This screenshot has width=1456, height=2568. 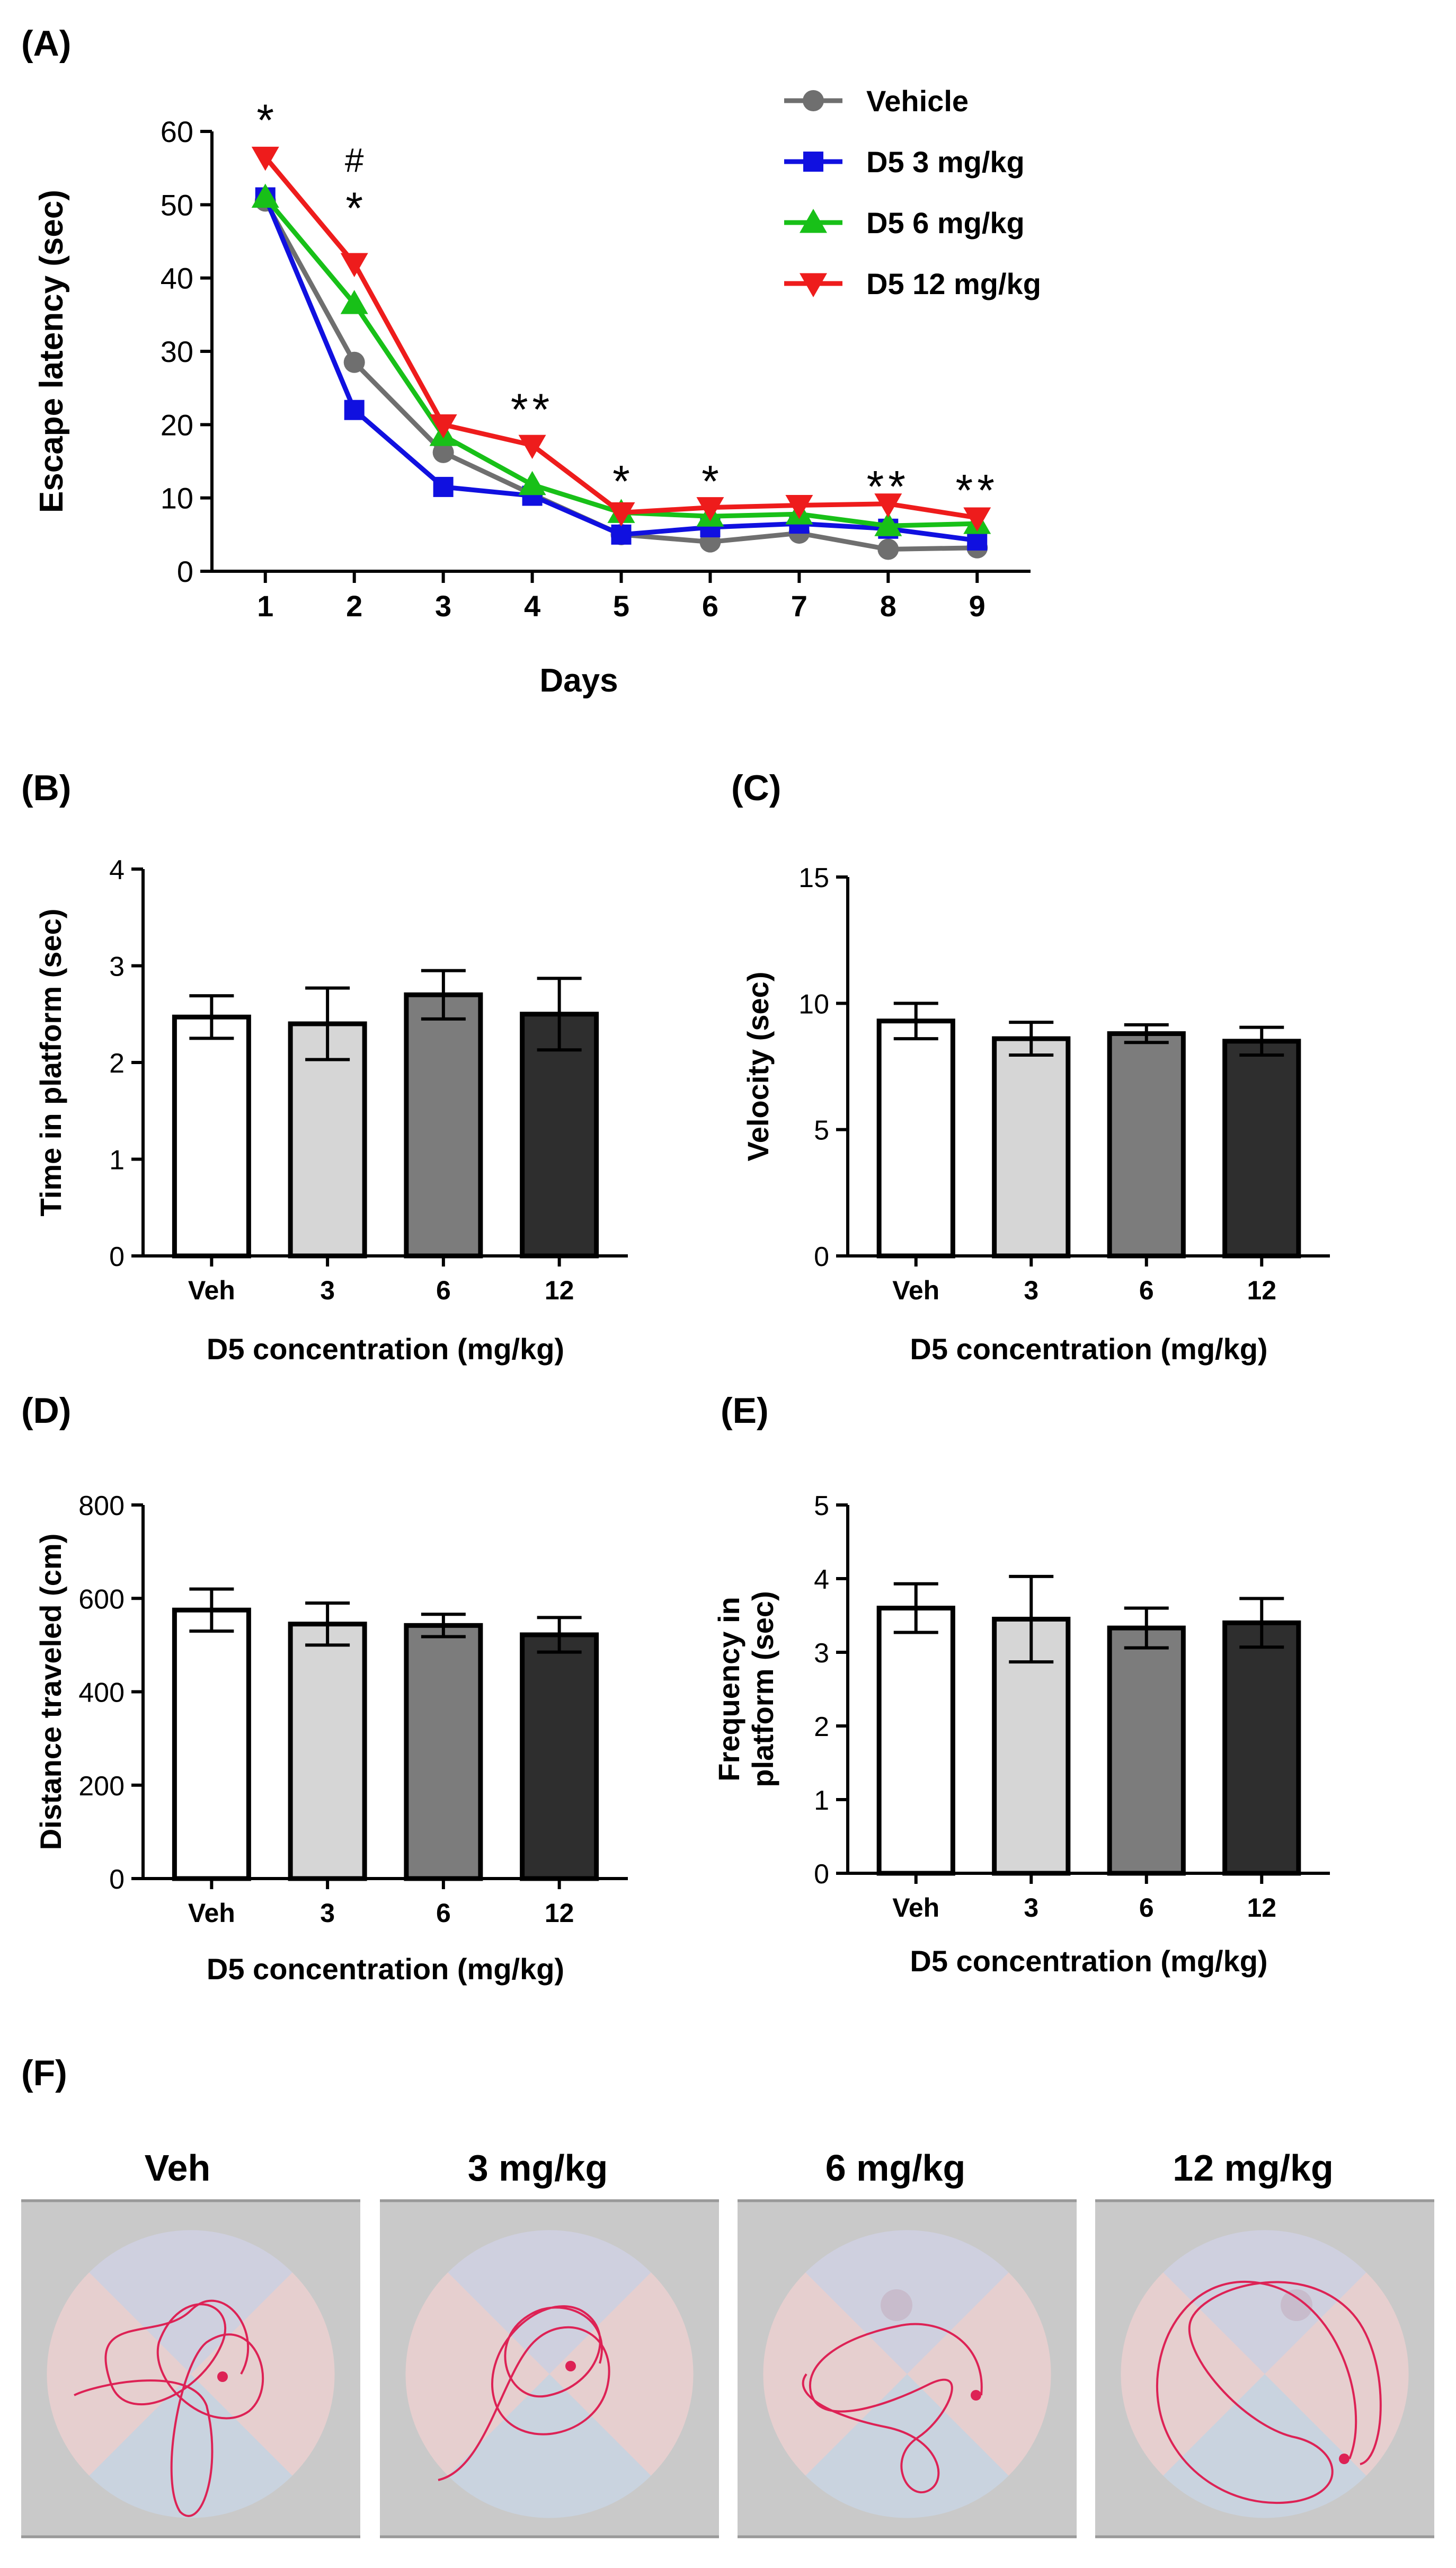 What do you see at coordinates (728, 1689) in the screenshot?
I see `y-axis-label-line: Frequency in` at bounding box center [728, 1689].